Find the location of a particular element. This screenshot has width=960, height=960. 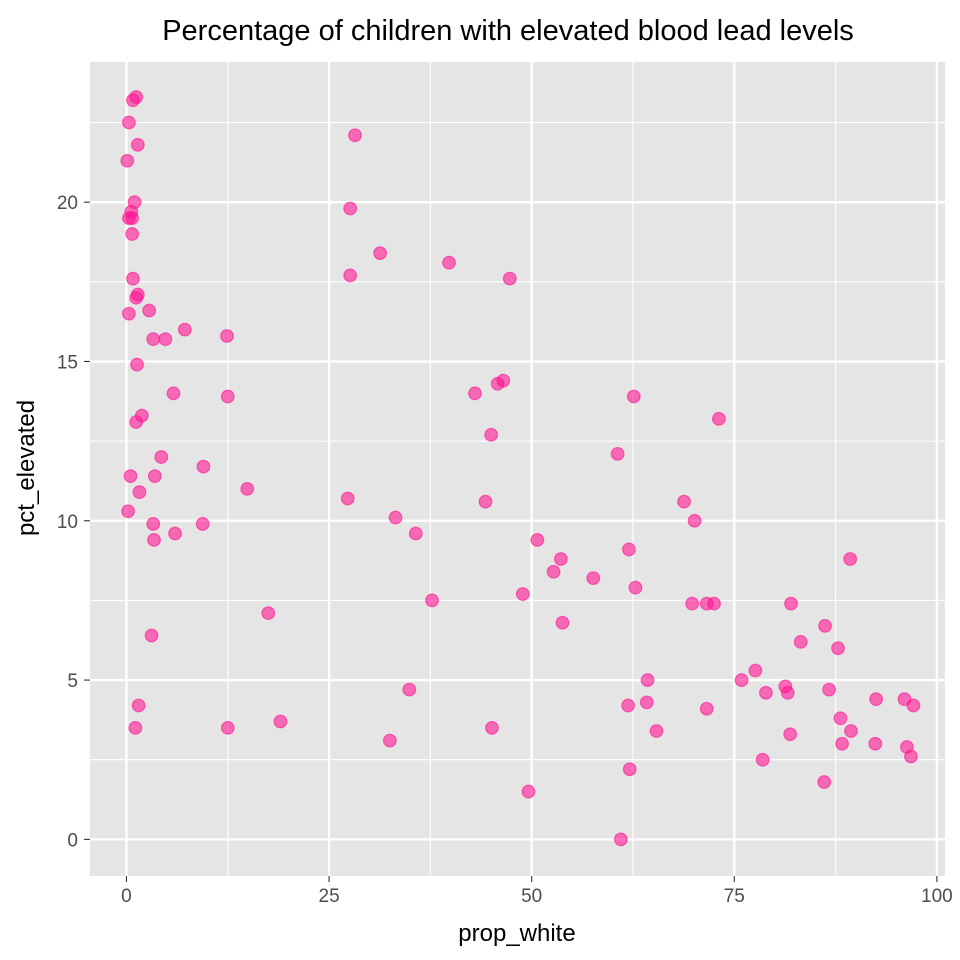

y-tick-label: 0 is located at coordinates (72, 840).